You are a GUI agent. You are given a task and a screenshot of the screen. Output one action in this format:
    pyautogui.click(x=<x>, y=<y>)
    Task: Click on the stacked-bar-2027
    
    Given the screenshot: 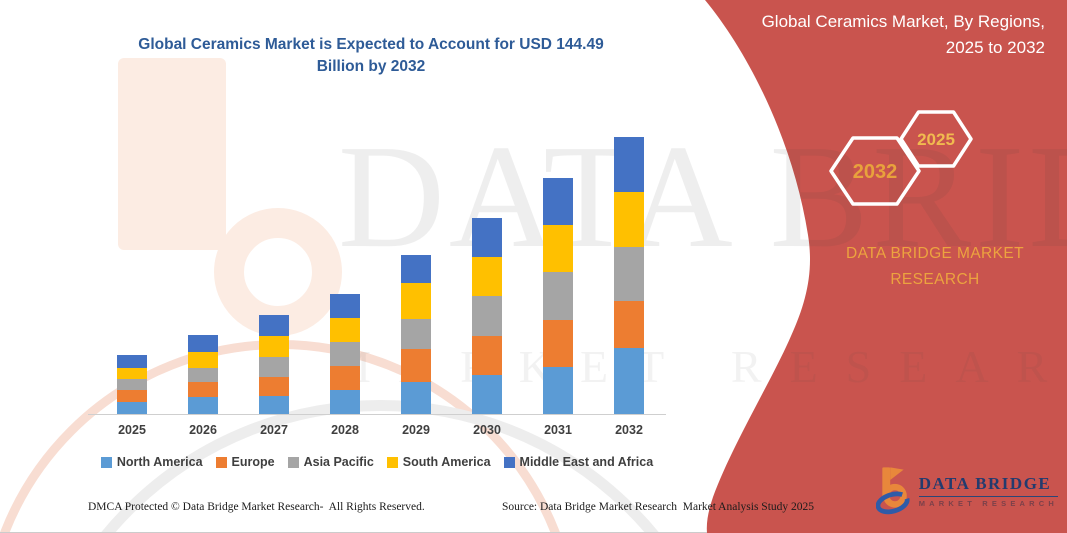 What is the action you would take?
    pyautogui.click(x=274, y=364)
    